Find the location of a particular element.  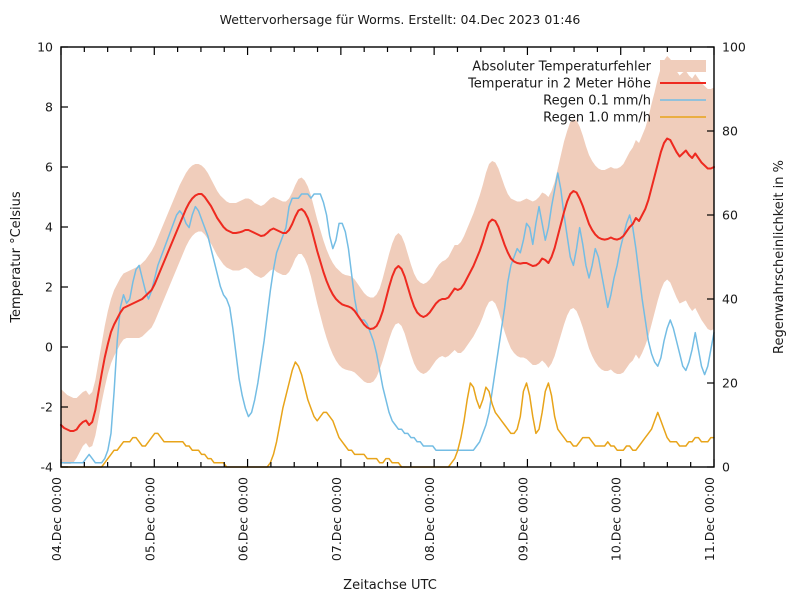

y-axis-left-tick-label: -2 is located at coordinates (47, 407).